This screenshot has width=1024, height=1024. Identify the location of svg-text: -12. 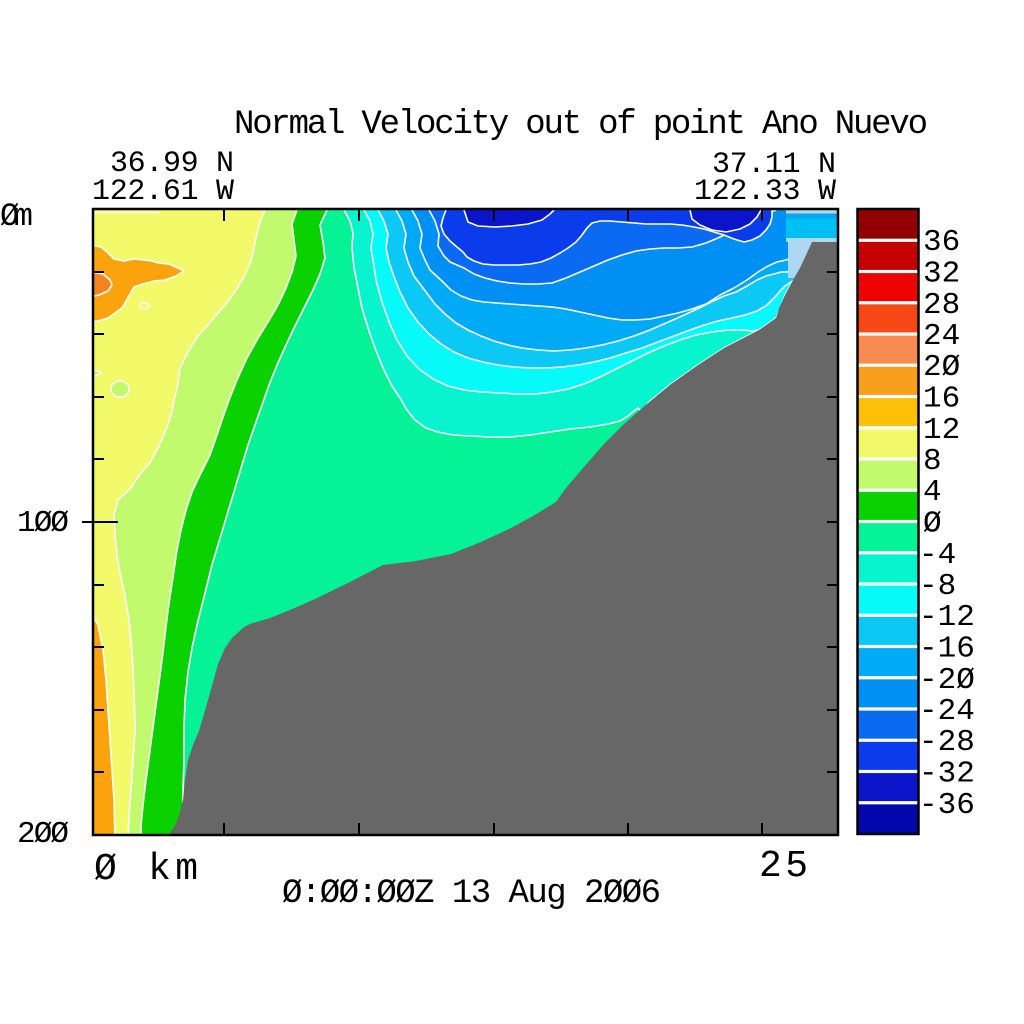
(947, 617).